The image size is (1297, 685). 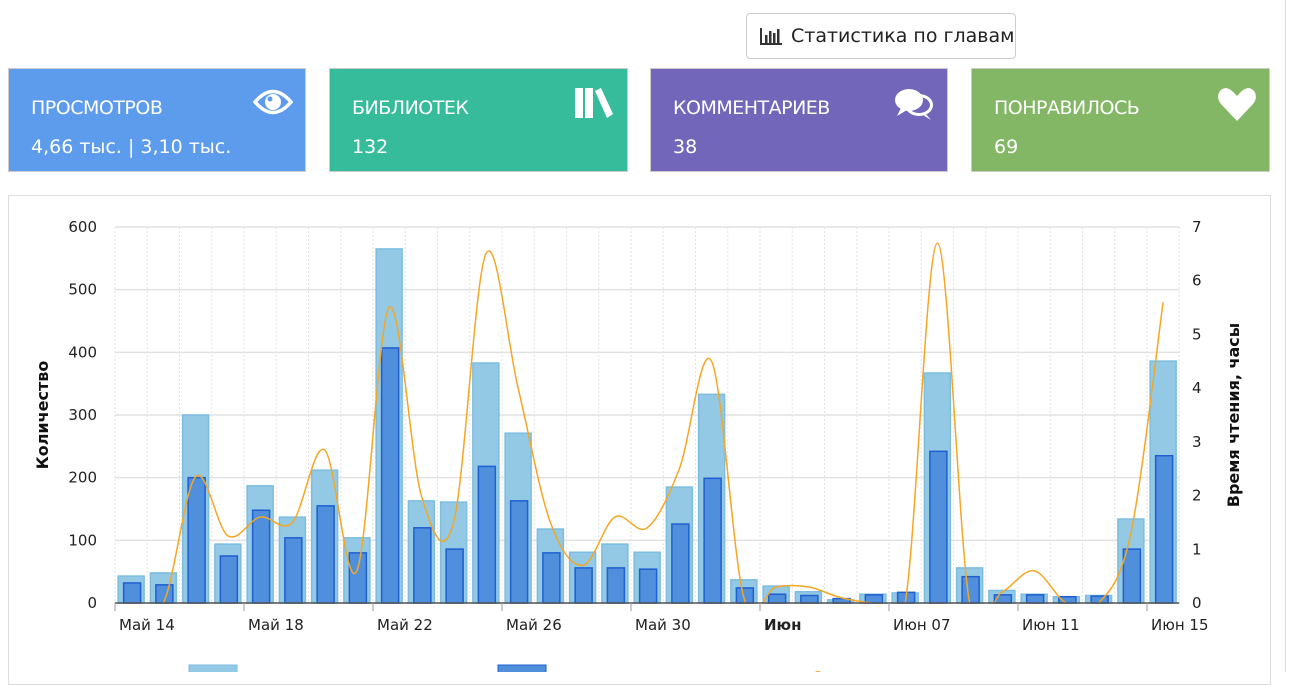 What do you see at coordinates (914, 104) in the screenshot?
I see `comments-icon` at bounding box center [914, 104].